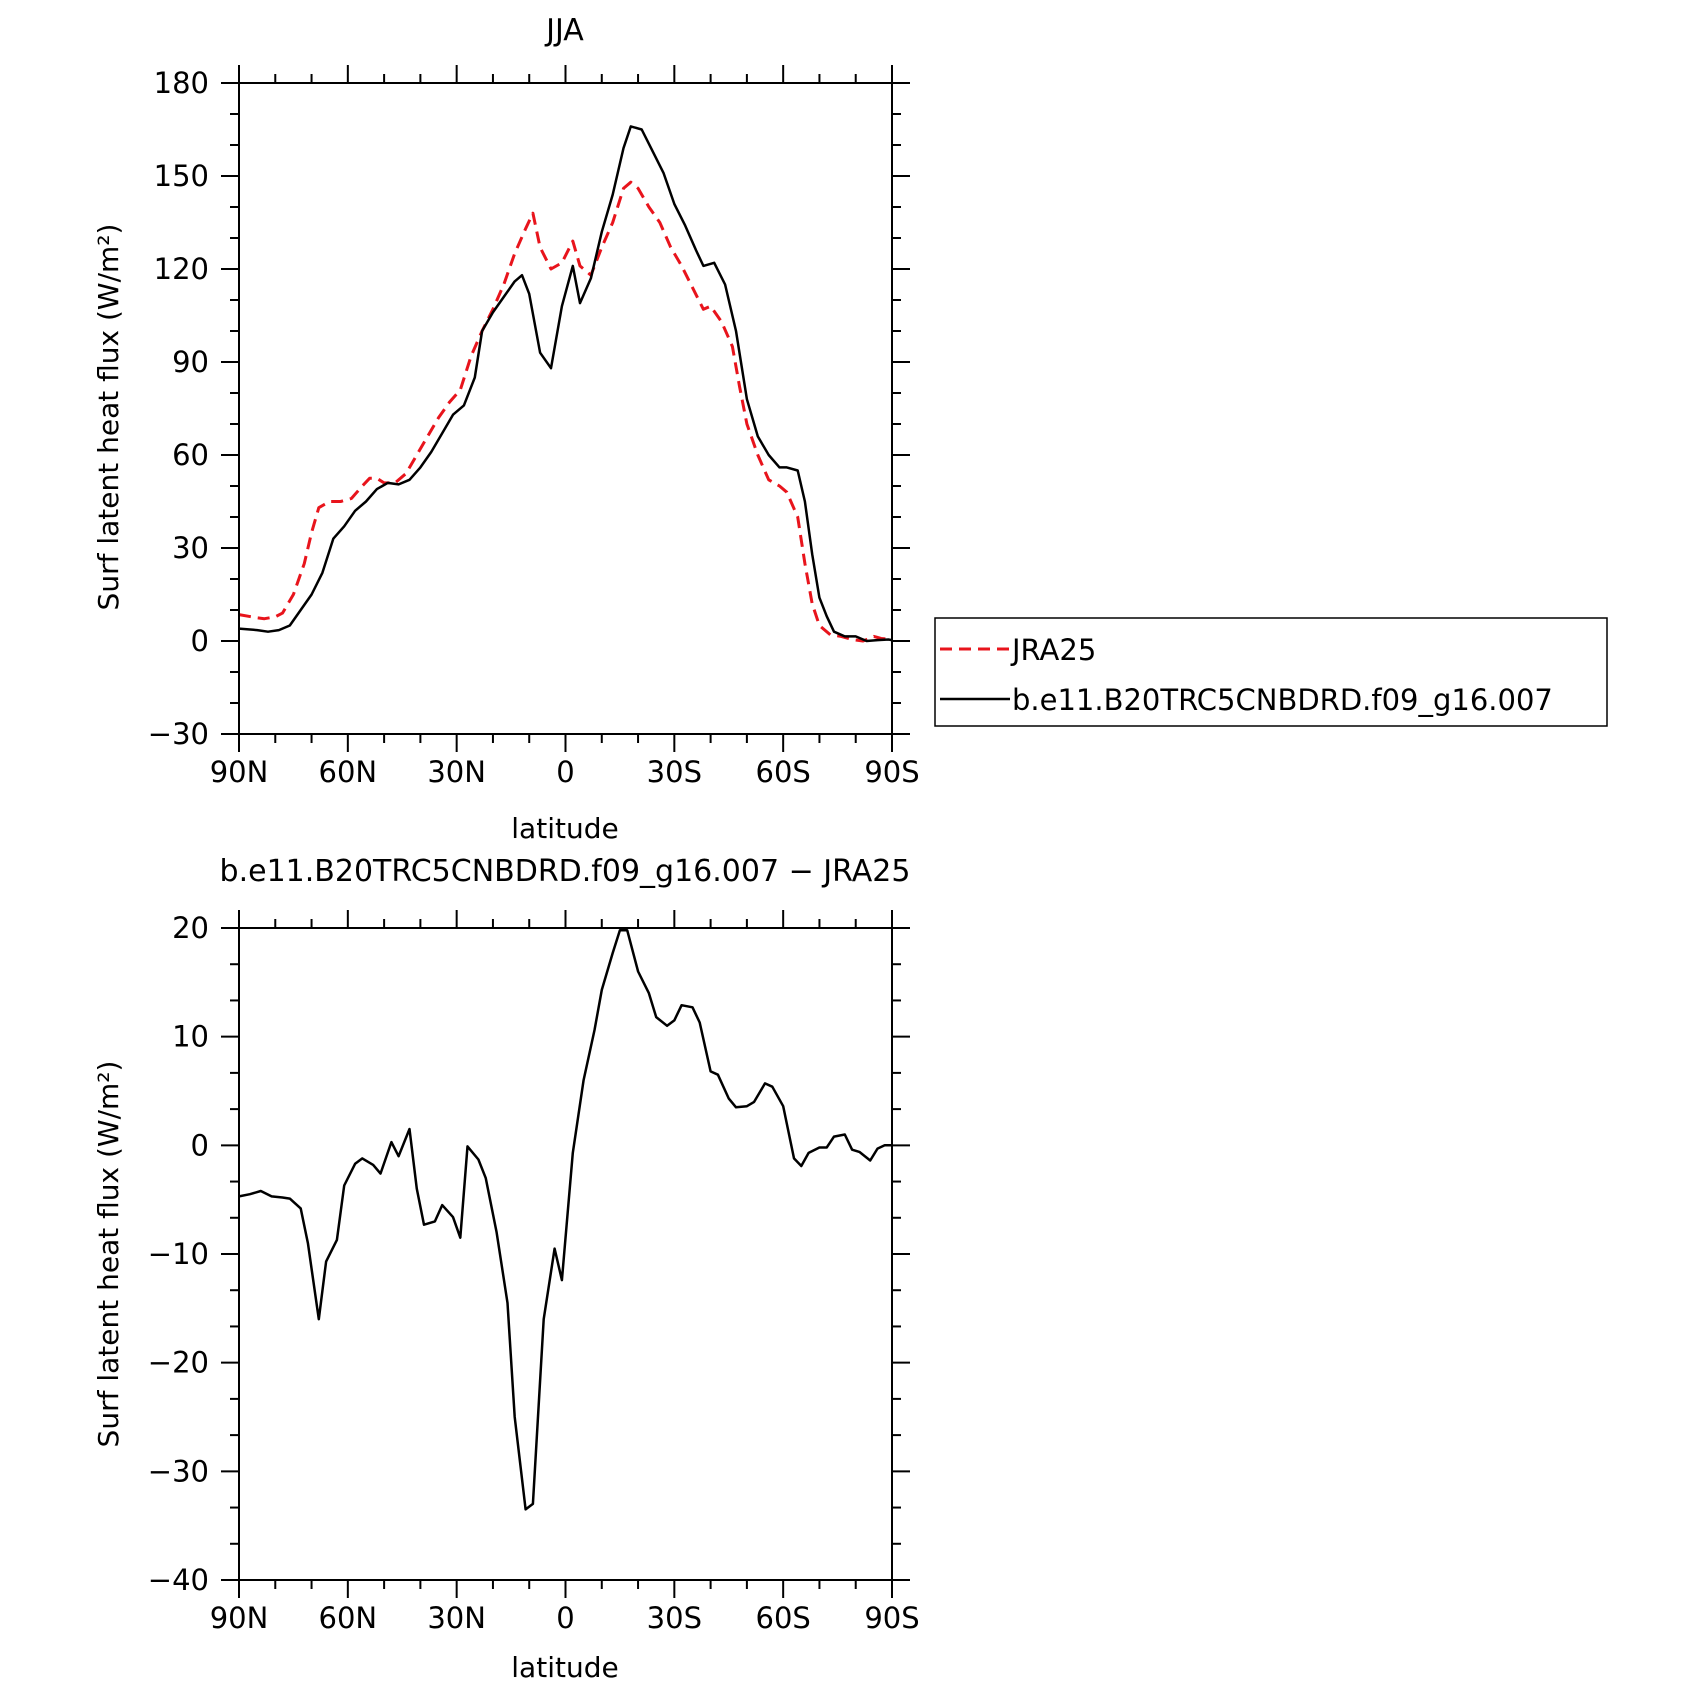 The width and height of the screenshot is (1681, 1681). I want to click on top-xtick-label: 0, so click(565, 772).